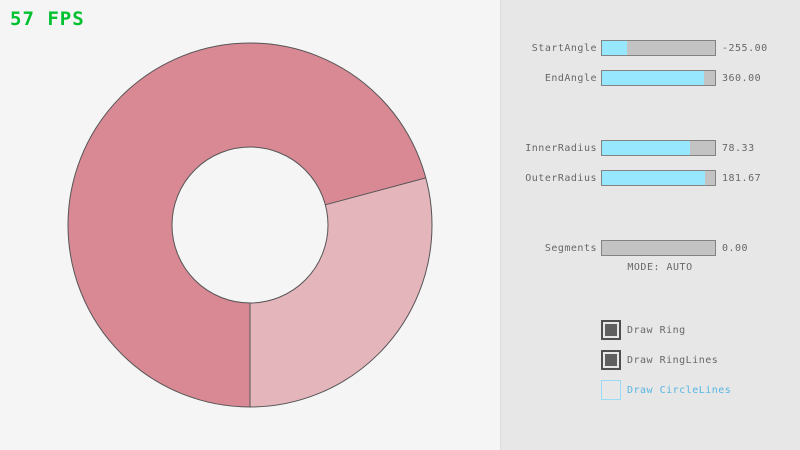  I want to click on slider-startangle-label: StartAngle, so click(564, 48).